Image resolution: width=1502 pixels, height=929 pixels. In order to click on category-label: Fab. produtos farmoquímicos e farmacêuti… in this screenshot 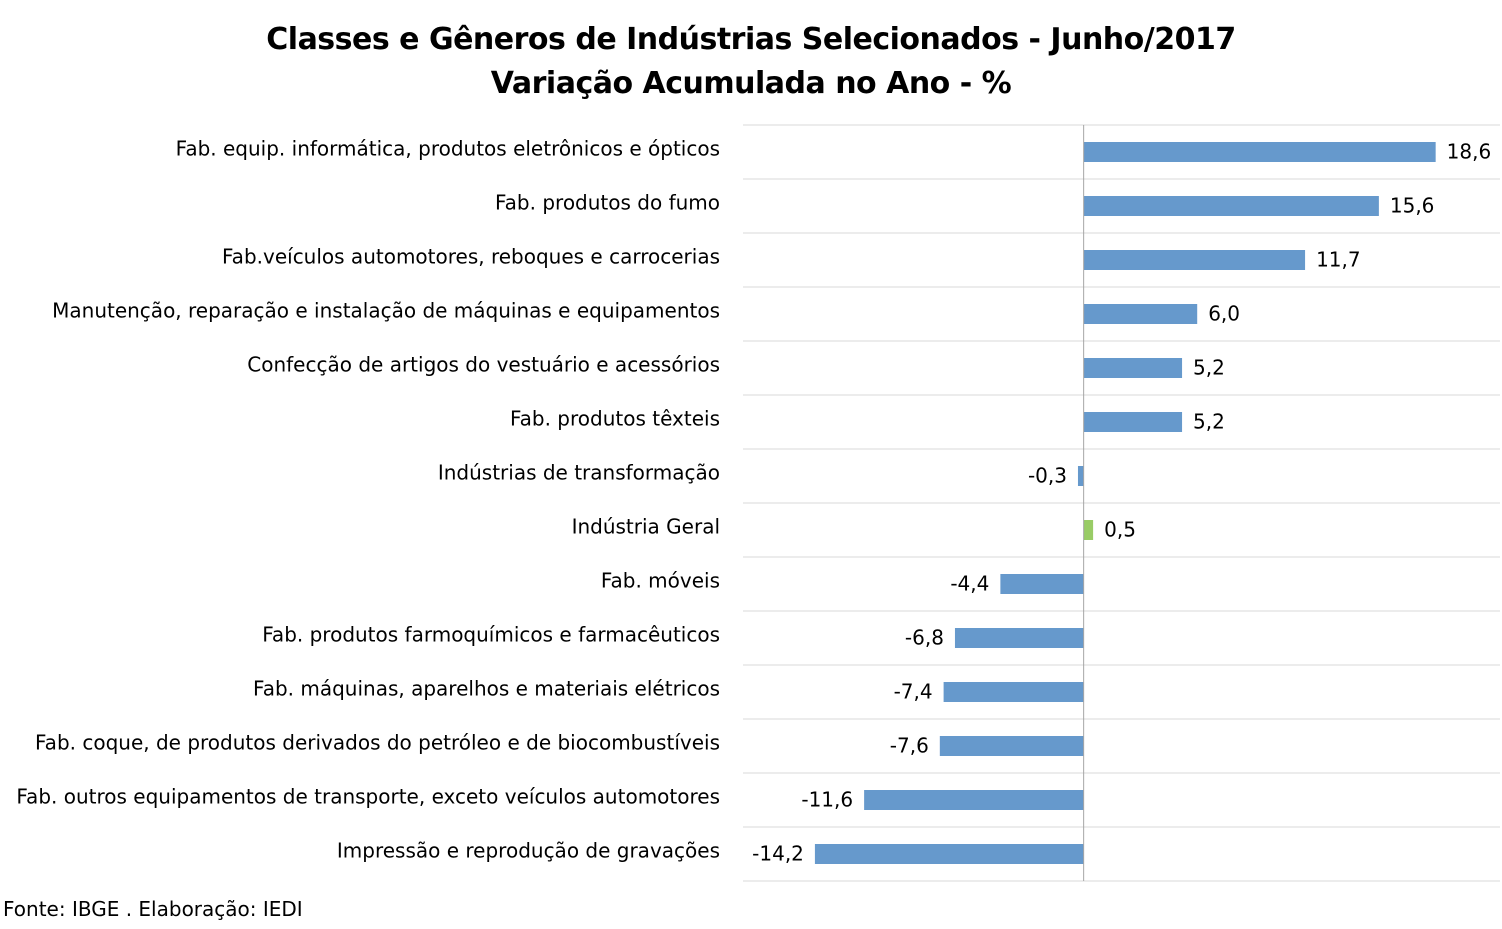, I will do `click(491, 635)`.